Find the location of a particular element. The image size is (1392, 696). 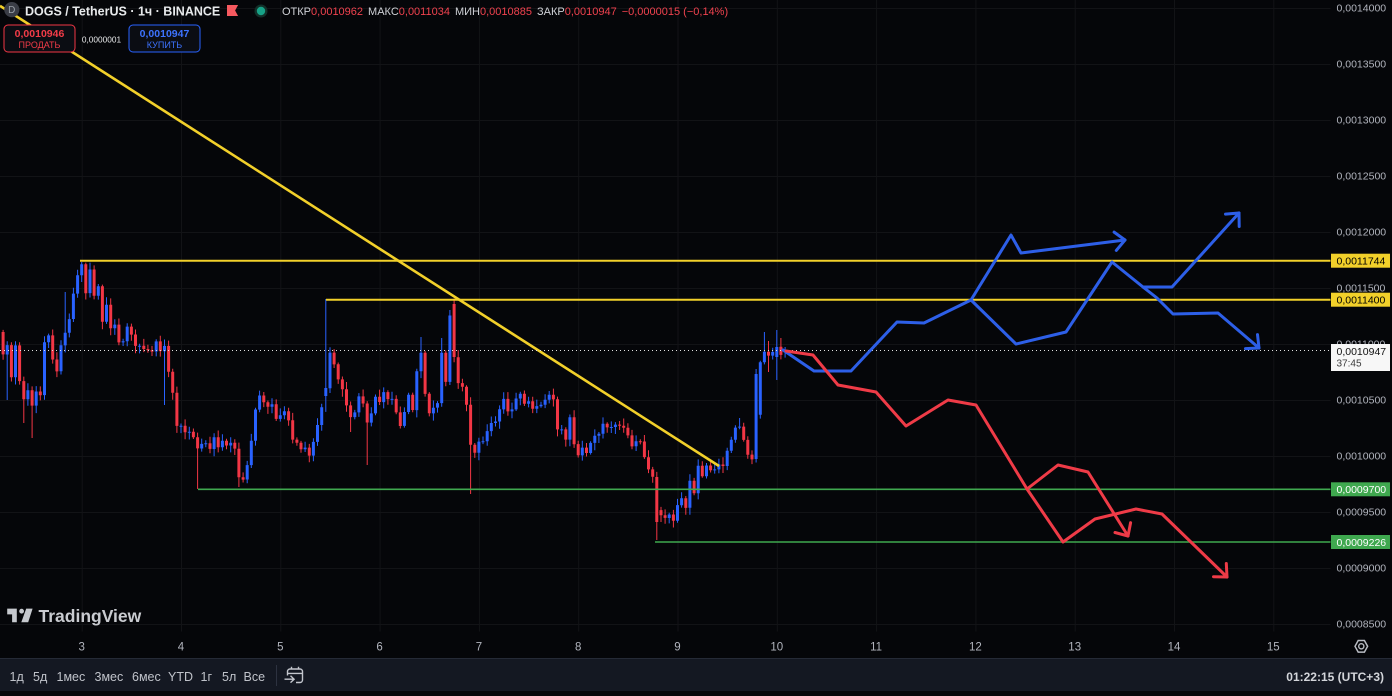

svg-text: 13 is located at coordinates (1074, 648).